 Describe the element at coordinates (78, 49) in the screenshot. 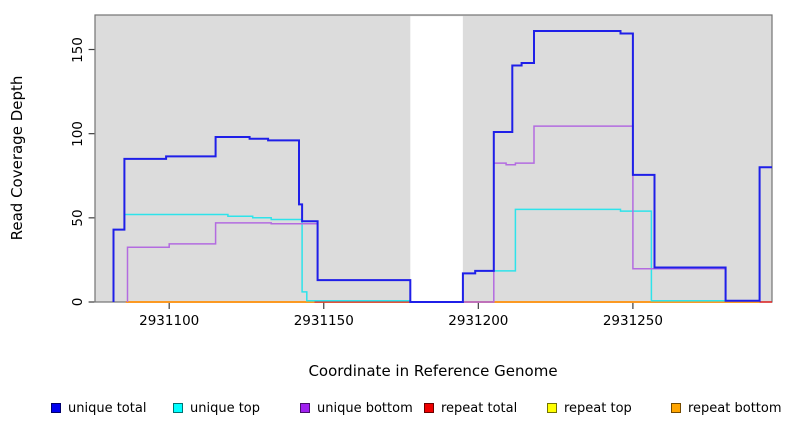

I see `y-tick-label-150: 150` at that location.